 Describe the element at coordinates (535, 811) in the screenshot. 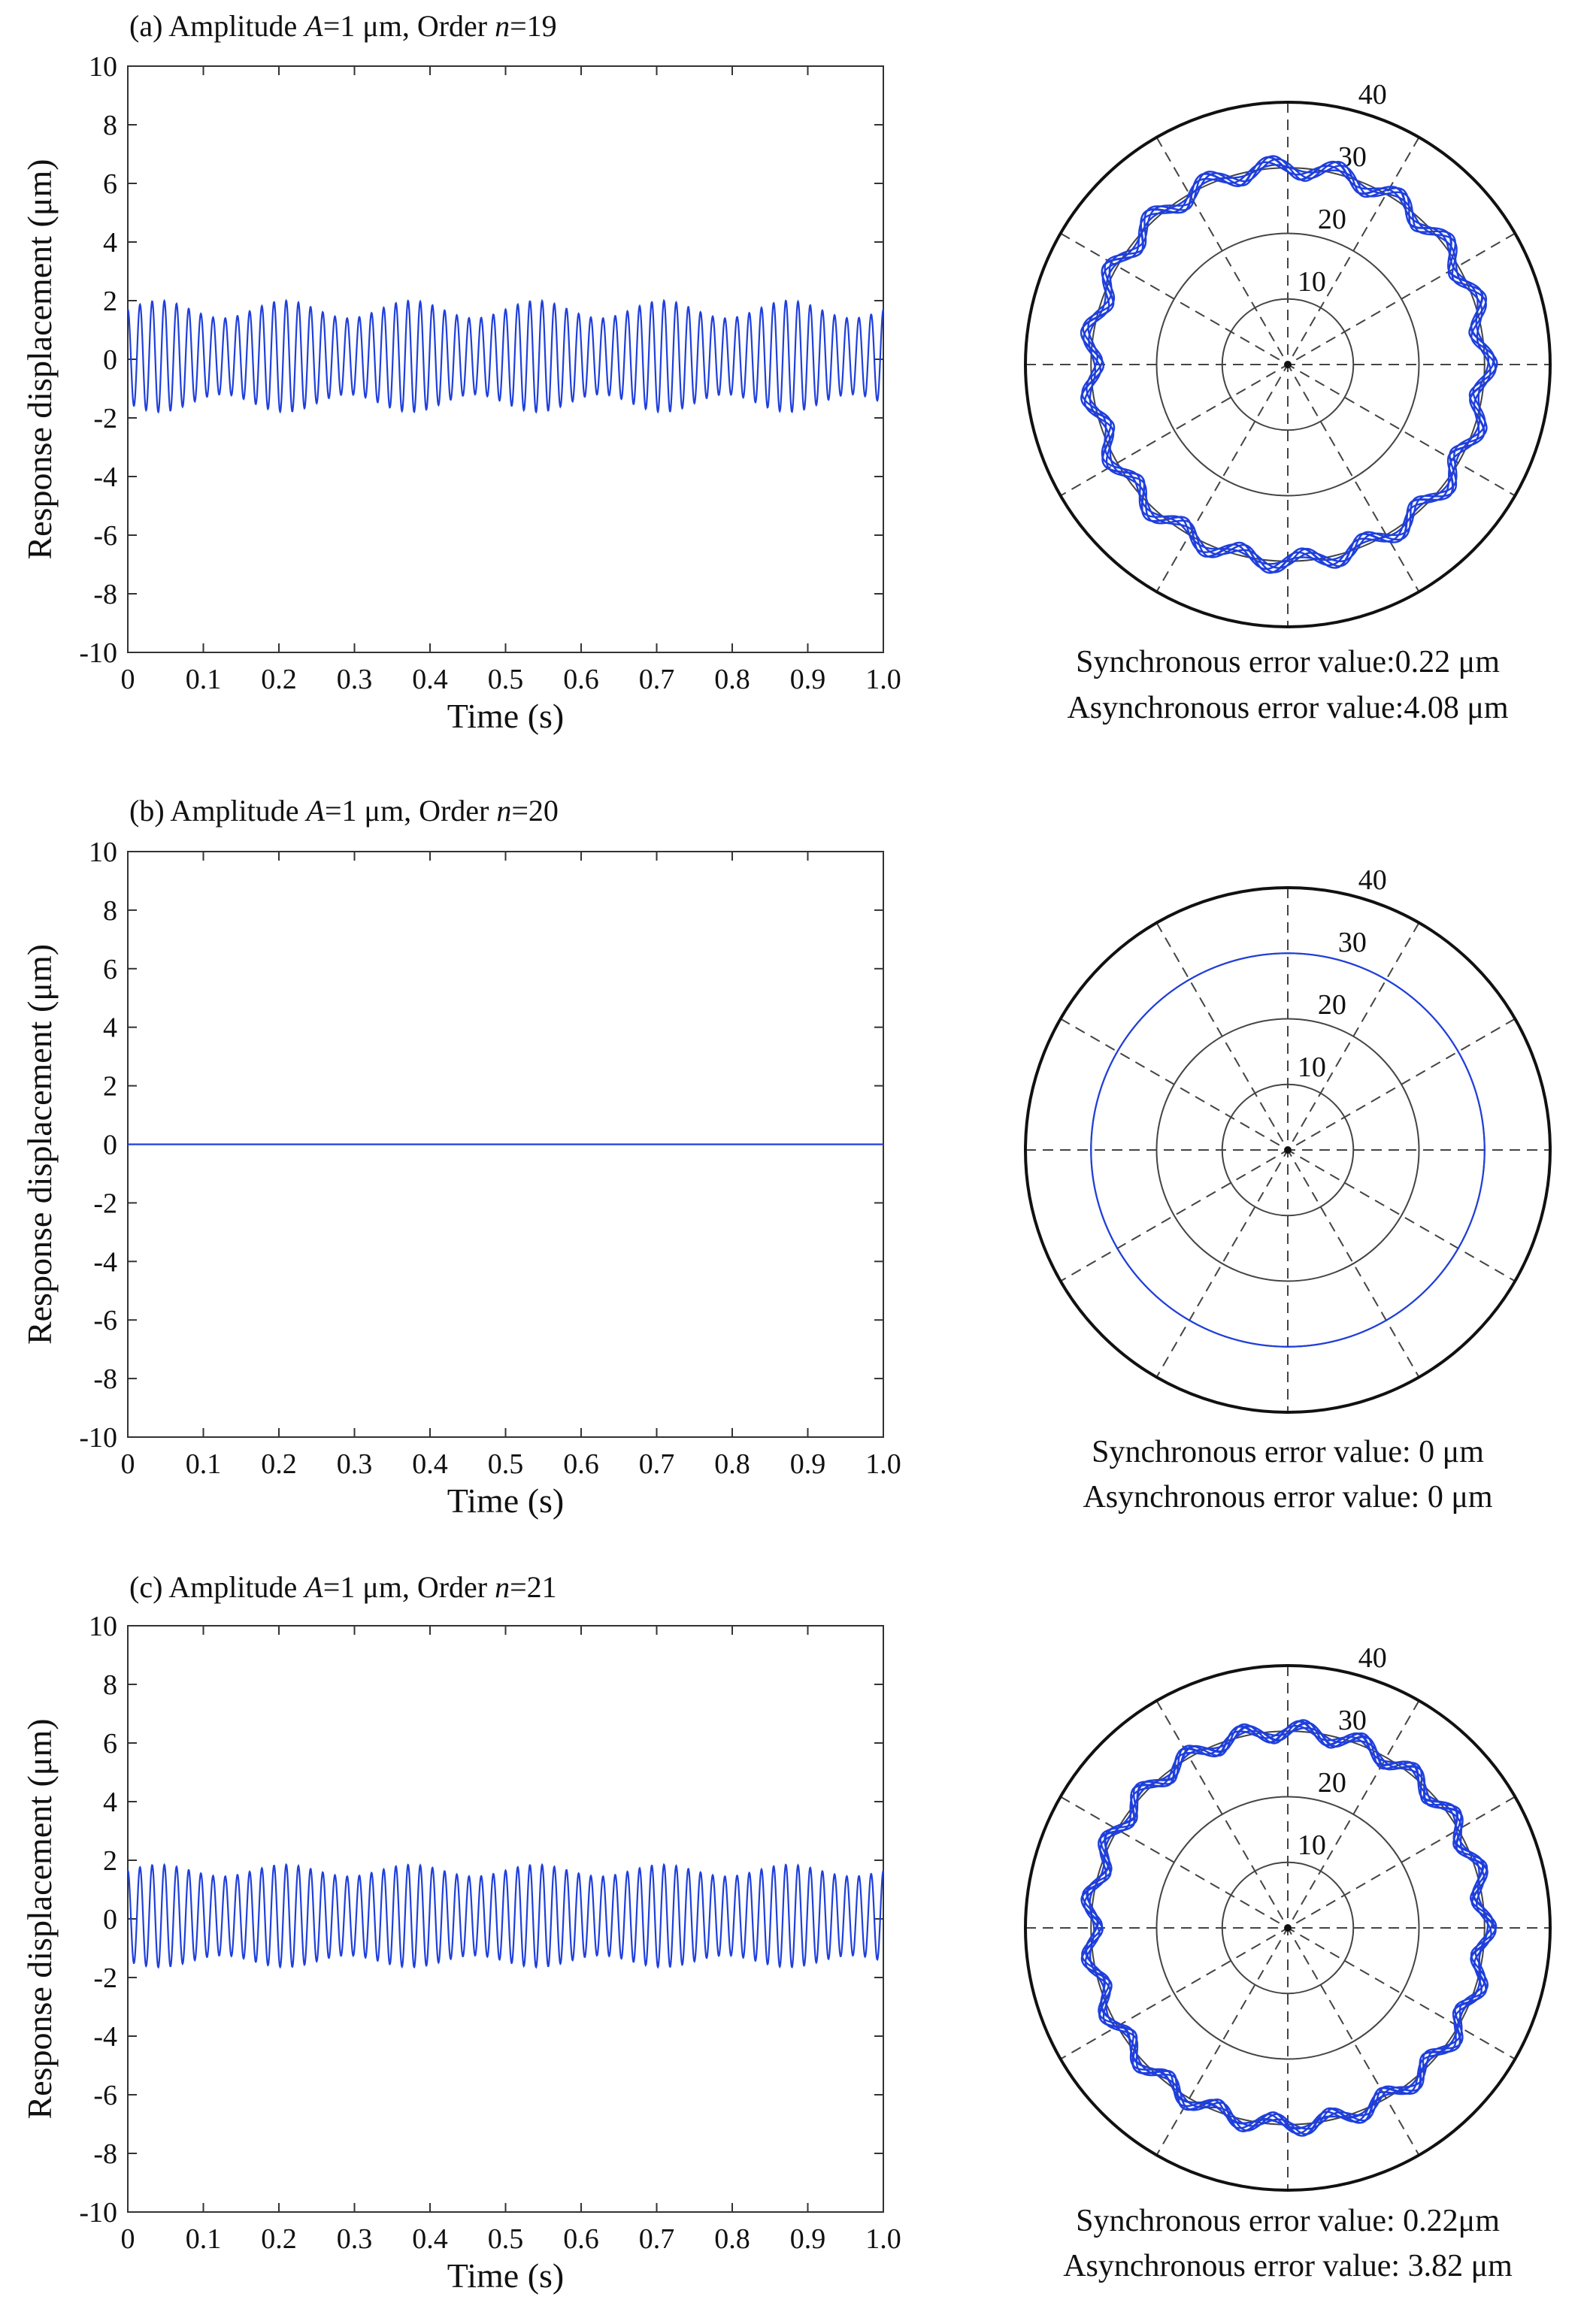

I see `title-suffix: =20` at that location.